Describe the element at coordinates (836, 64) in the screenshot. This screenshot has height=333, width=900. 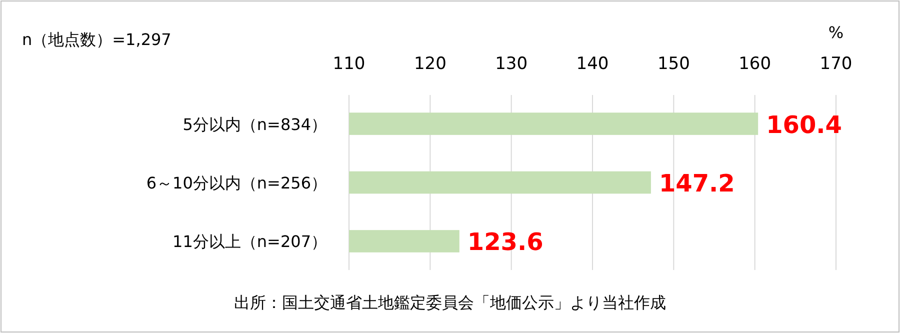
I see `x-tick-label: 170` at that location.